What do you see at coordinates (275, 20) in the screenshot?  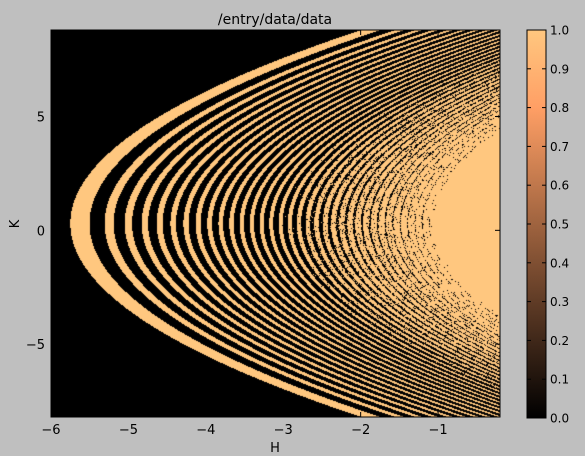 I see `chart-title: /entry/data/data` at bounding box center [275, 20].